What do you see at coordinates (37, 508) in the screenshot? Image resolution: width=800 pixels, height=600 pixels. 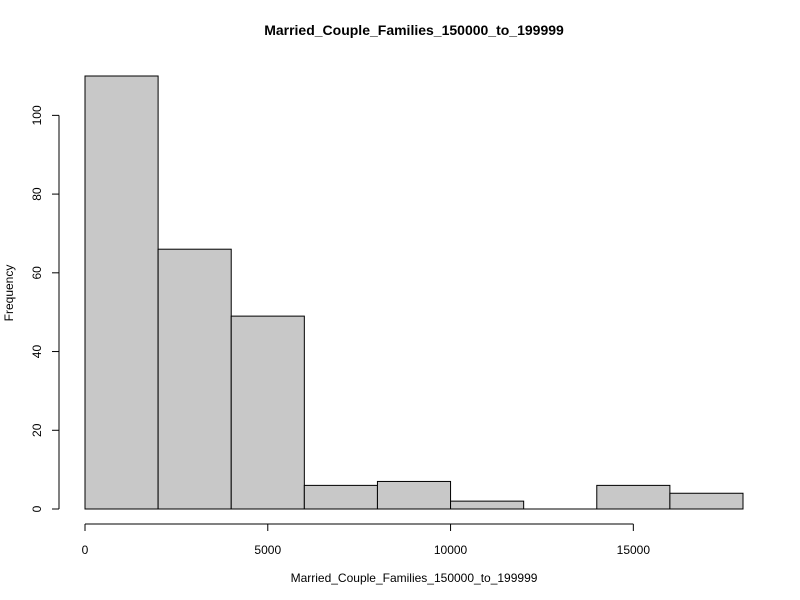 I see `y-tick-label-0: 0` at bounding box center [37, 508].